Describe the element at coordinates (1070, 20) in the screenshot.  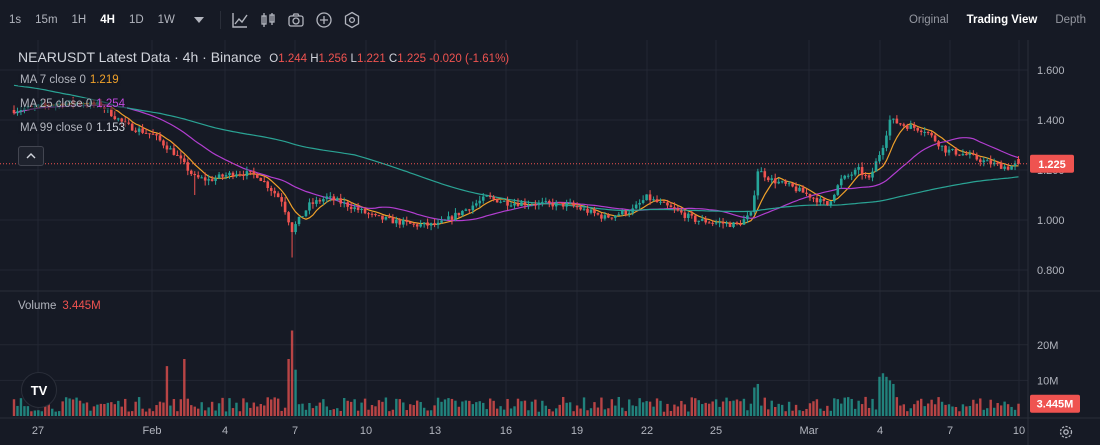
I see `view-depth: Depth` at that location.